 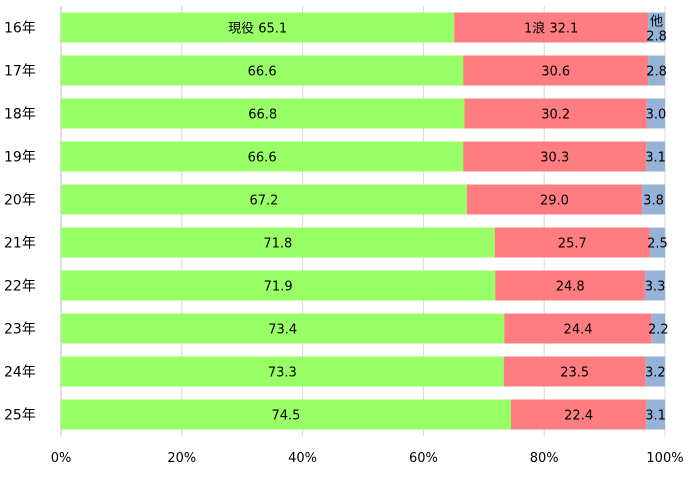 I want to click on data-label: 66.8, so click(x=262, y=115).